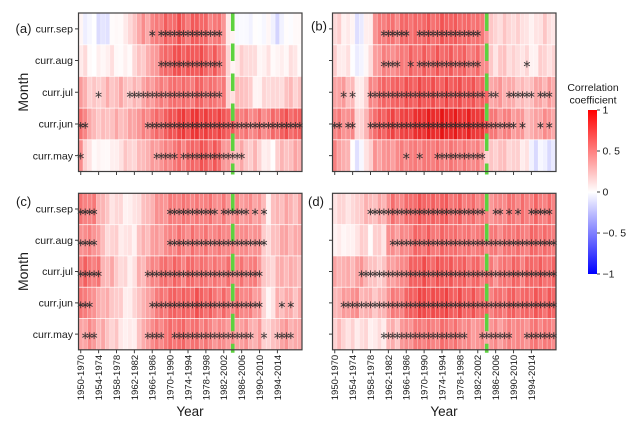 This screenshot has height=439, width=640. I want to click on svg-text: 0. 5, so click(612, 152).